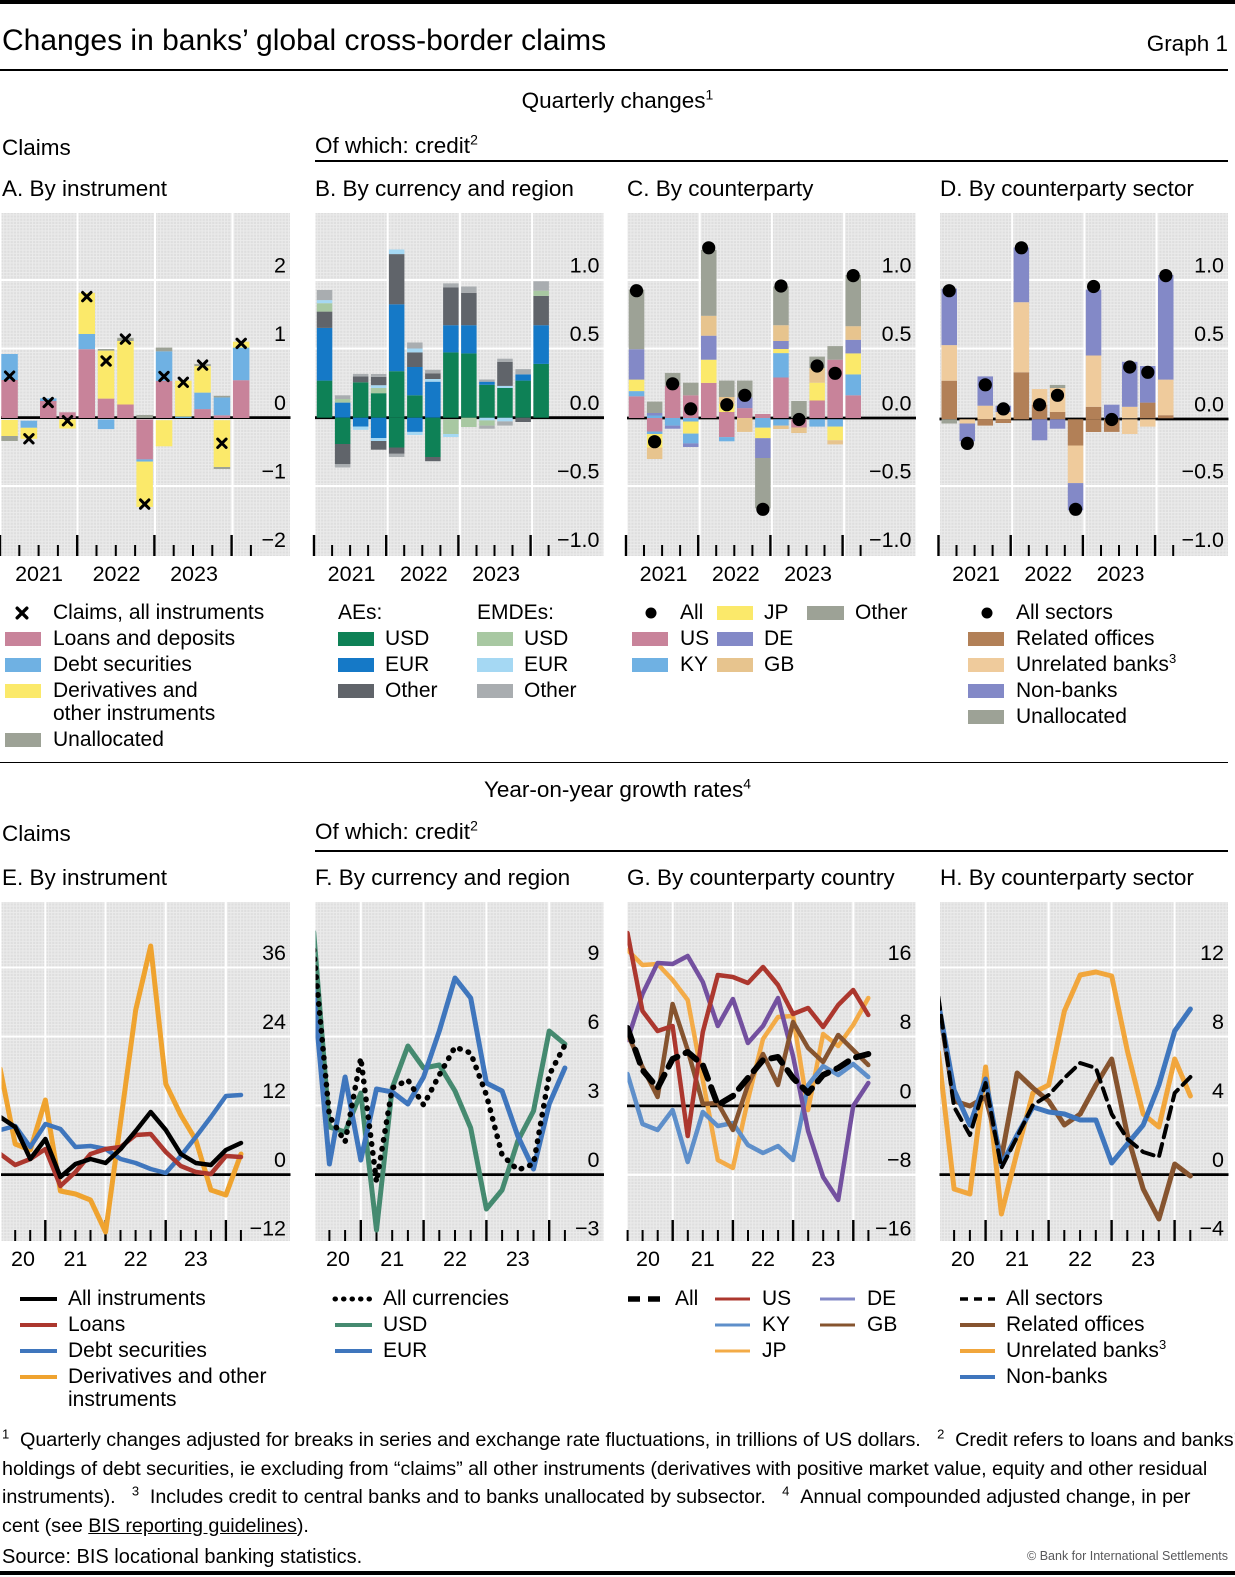 This screenshot has width=1235, height=1577. What do you see at coordinates (594, 953) in the screenshot?
I see `svg-text: 9` at bounding box center [594, 953].